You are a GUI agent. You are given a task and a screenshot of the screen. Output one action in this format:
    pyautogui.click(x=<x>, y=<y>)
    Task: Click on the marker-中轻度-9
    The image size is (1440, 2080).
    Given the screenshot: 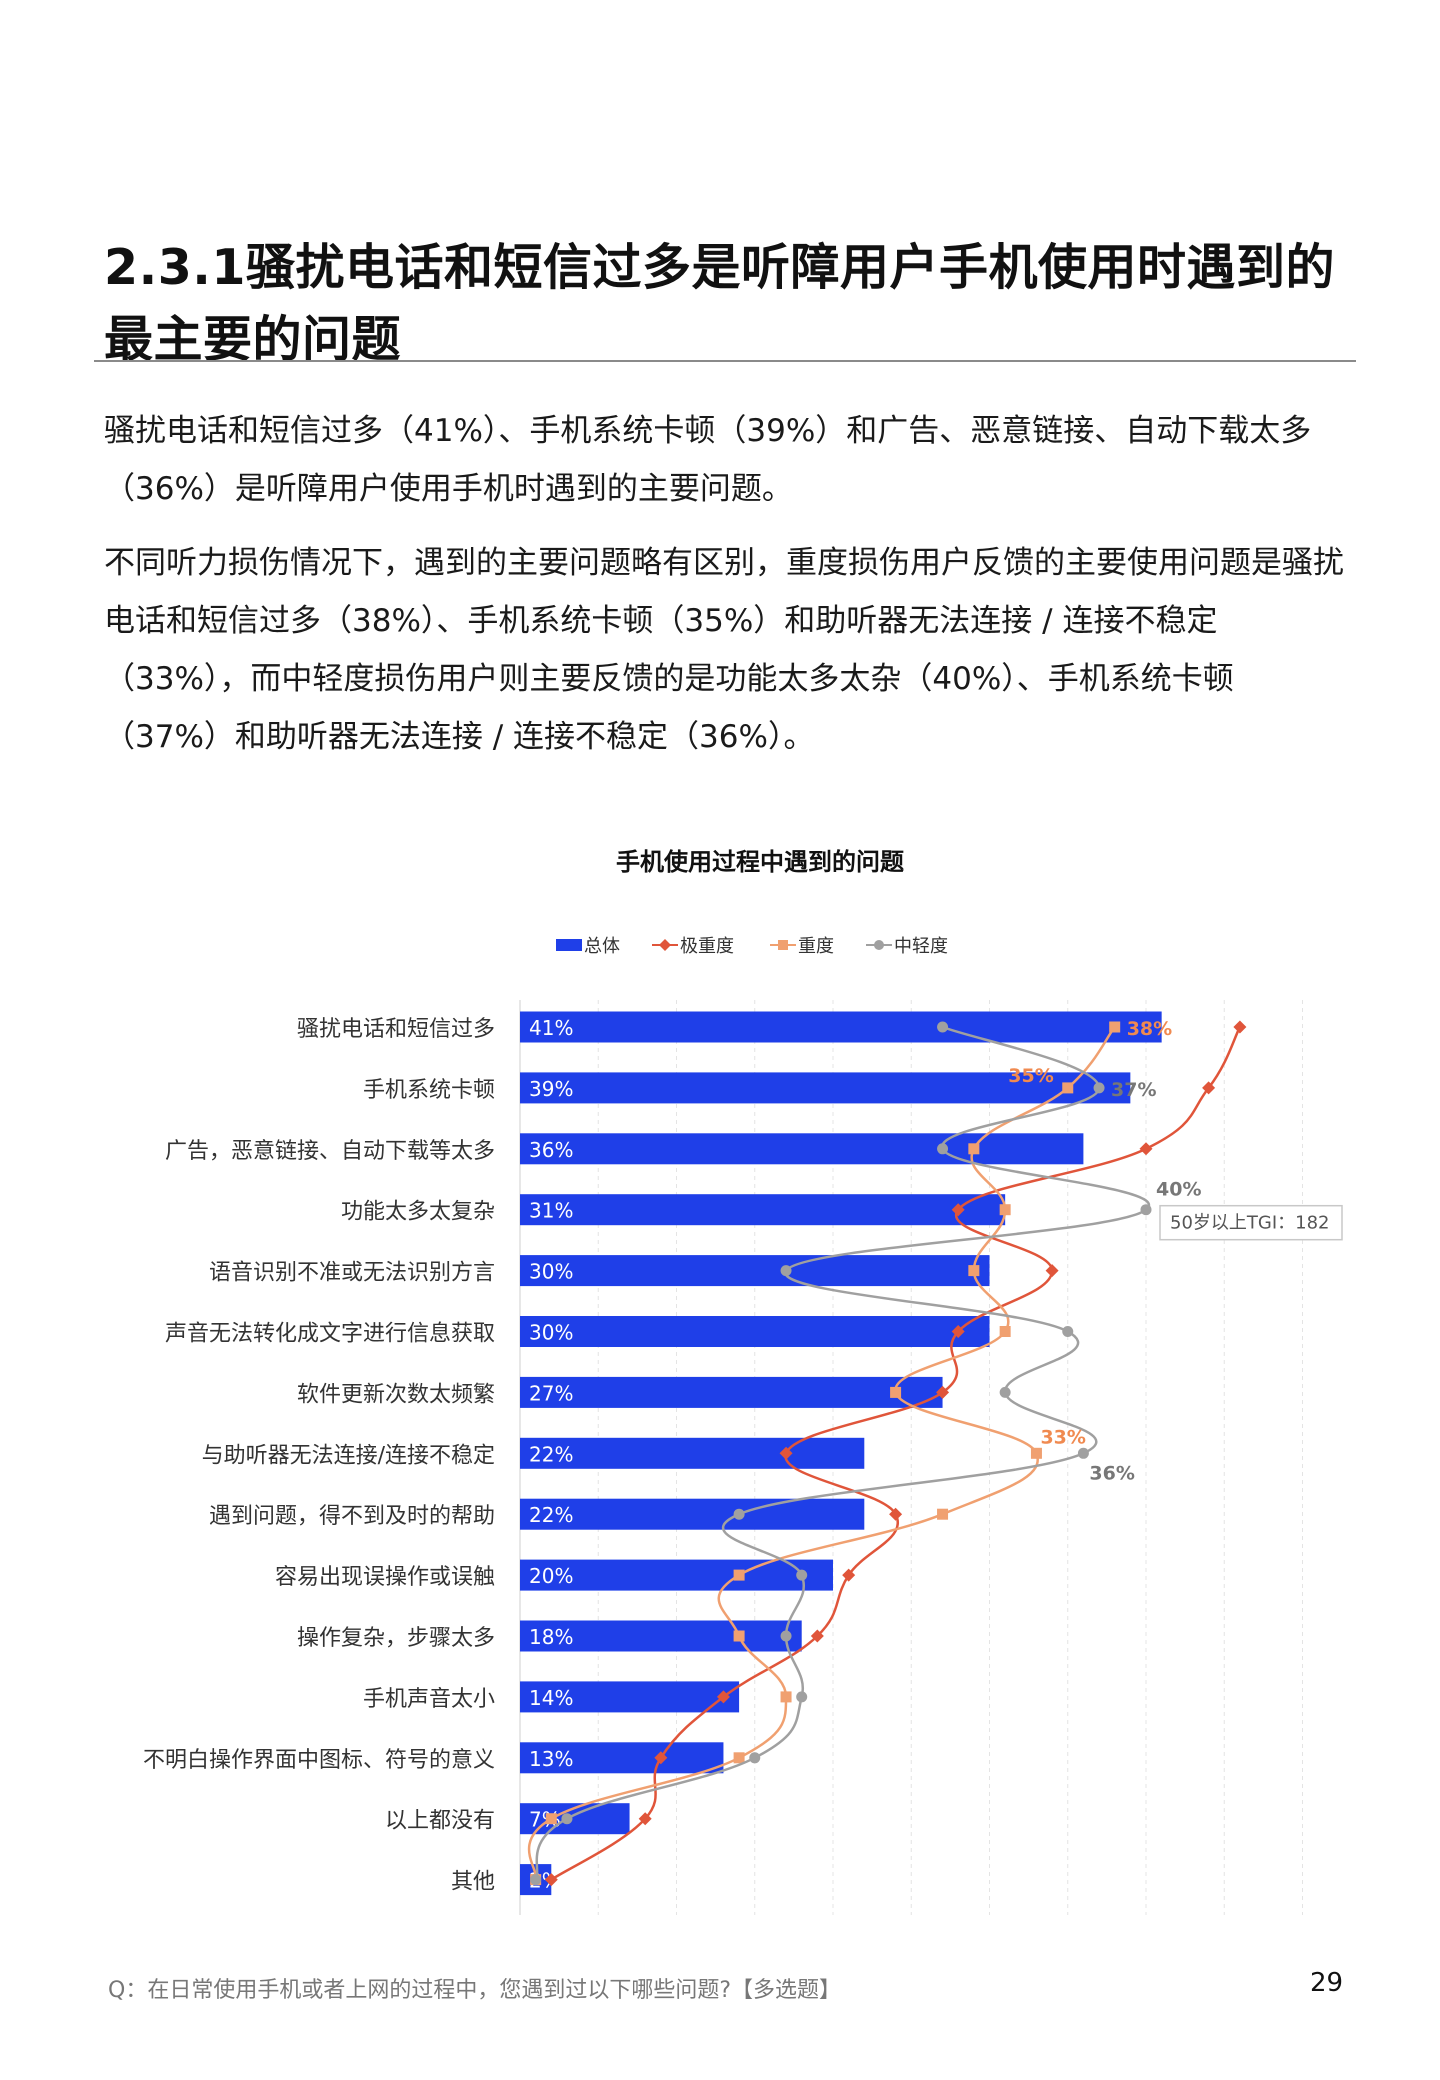 What is the action you would take?
    pyautogui.click(x=802, y=1575)
    